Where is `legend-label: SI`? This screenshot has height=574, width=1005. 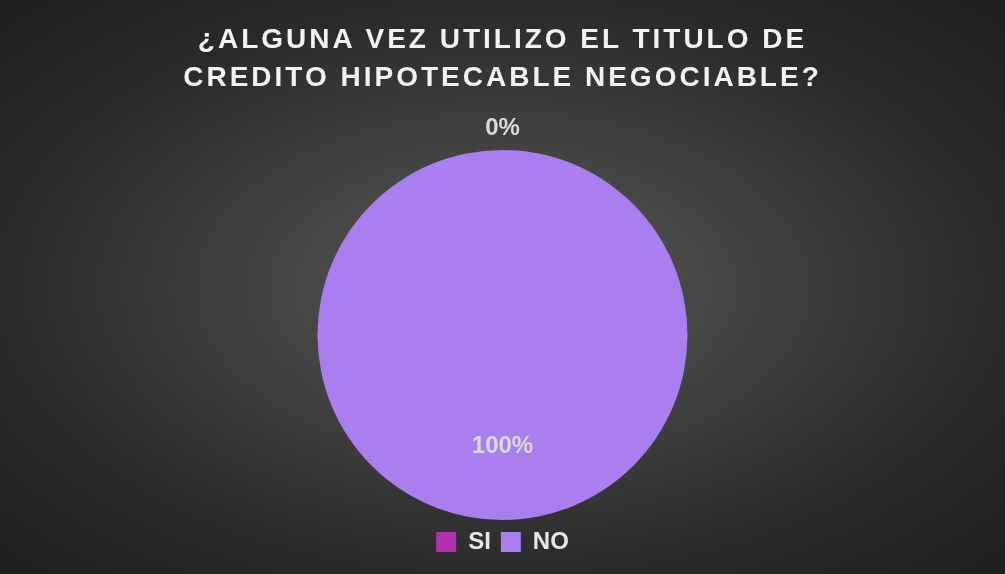
legend-label: SI is located at coordinates (479, 540).